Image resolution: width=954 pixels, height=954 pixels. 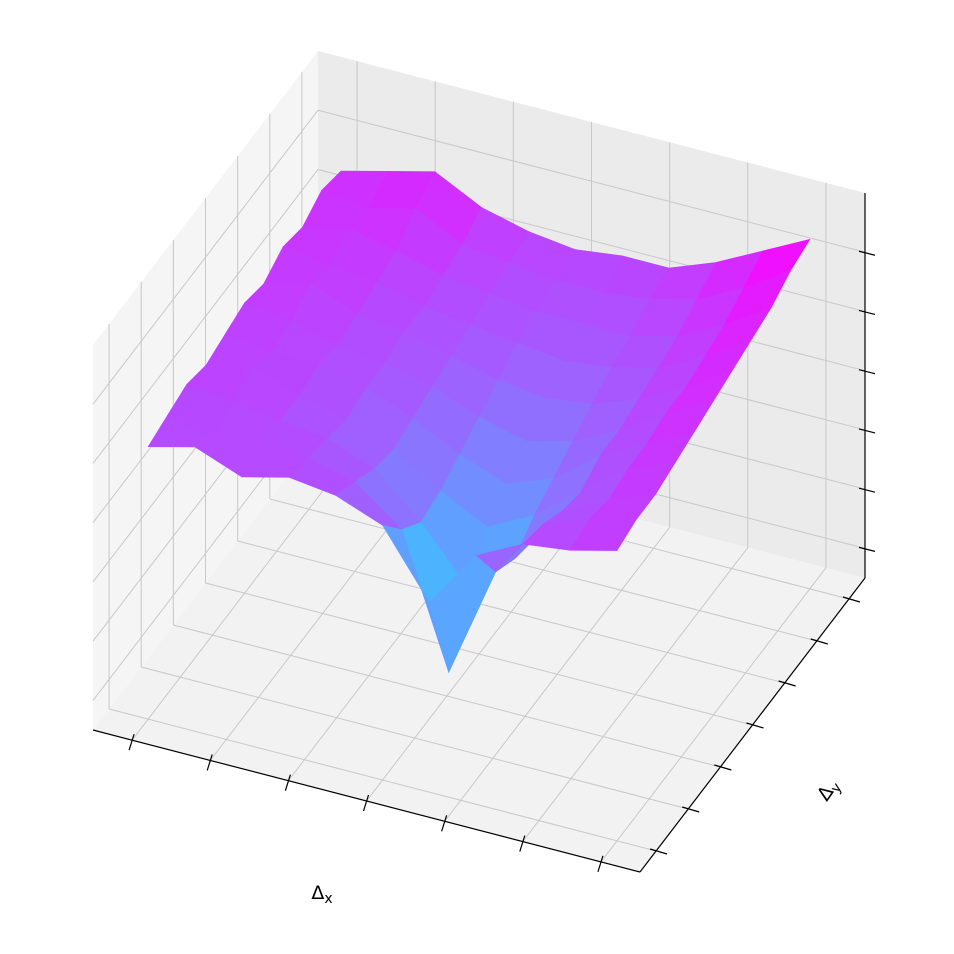 I want to click on surface-facet, so click(x=603, y=534).